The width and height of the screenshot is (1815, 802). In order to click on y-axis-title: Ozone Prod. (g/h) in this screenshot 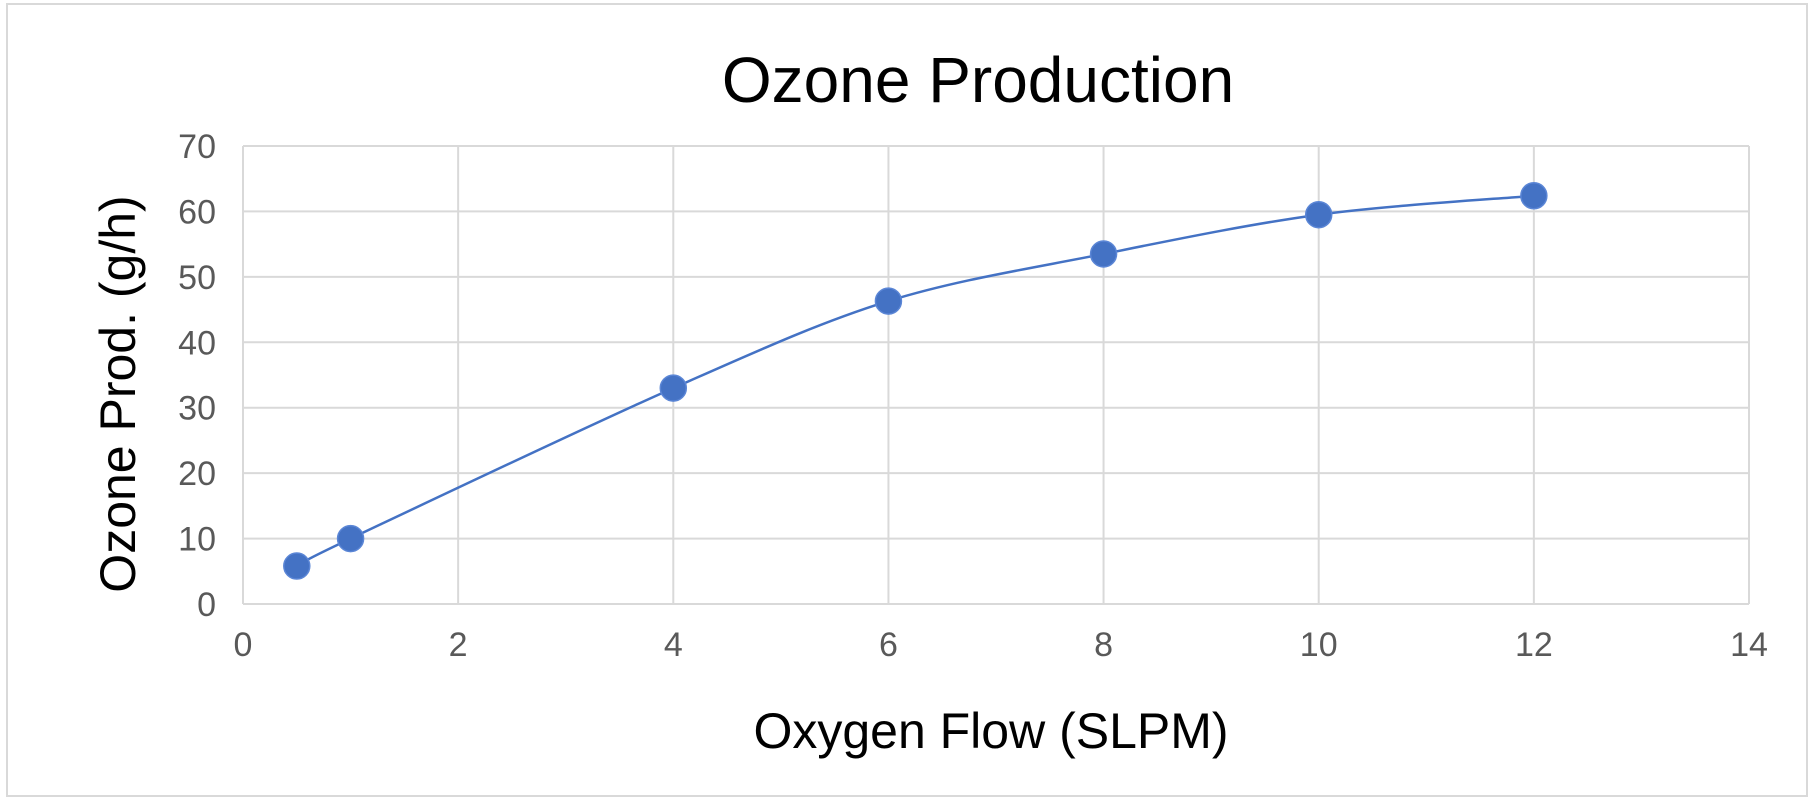, I will do `click(118, 393)`.